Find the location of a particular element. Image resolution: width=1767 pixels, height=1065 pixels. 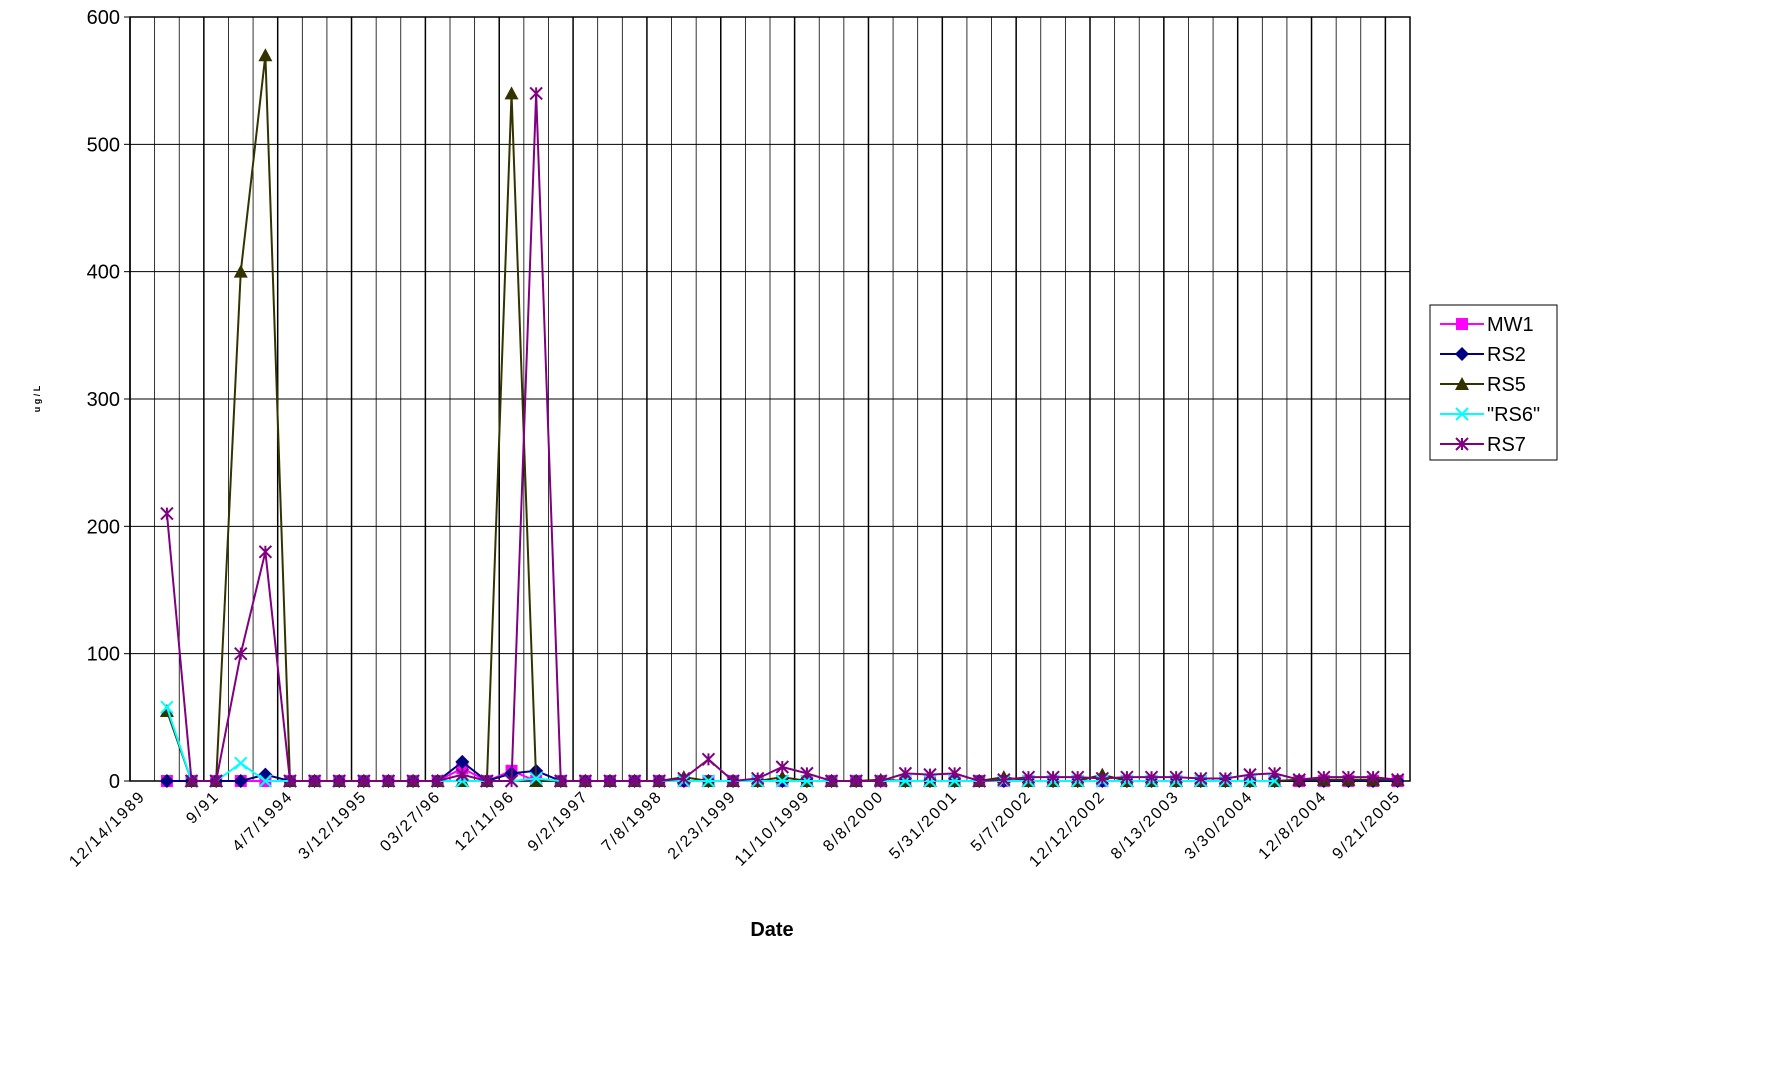

legend-box is located at coordinates (1493, 382).